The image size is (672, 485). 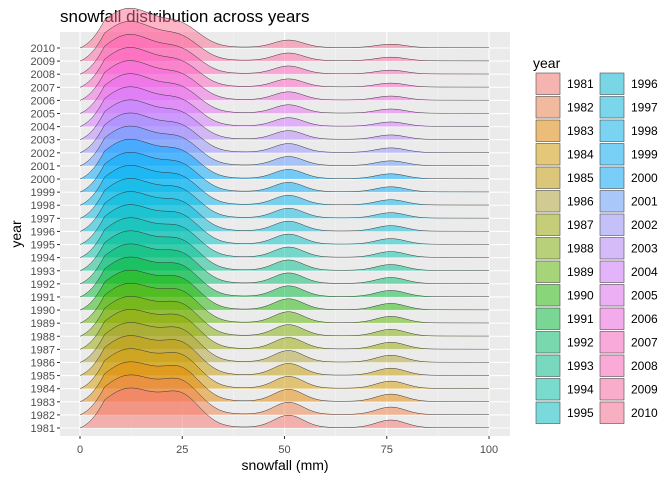 I want to click on legend-swatch-1981, so click(x=548, y=83).